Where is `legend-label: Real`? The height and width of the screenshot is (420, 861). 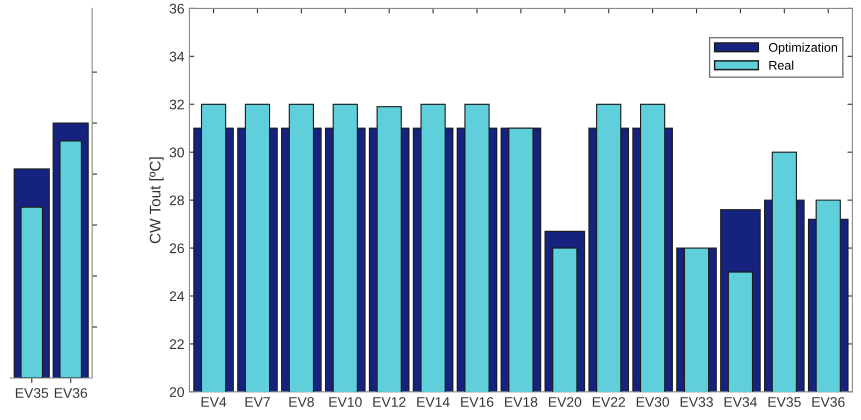
legend-label: Real is located at coordinates (781, 65).